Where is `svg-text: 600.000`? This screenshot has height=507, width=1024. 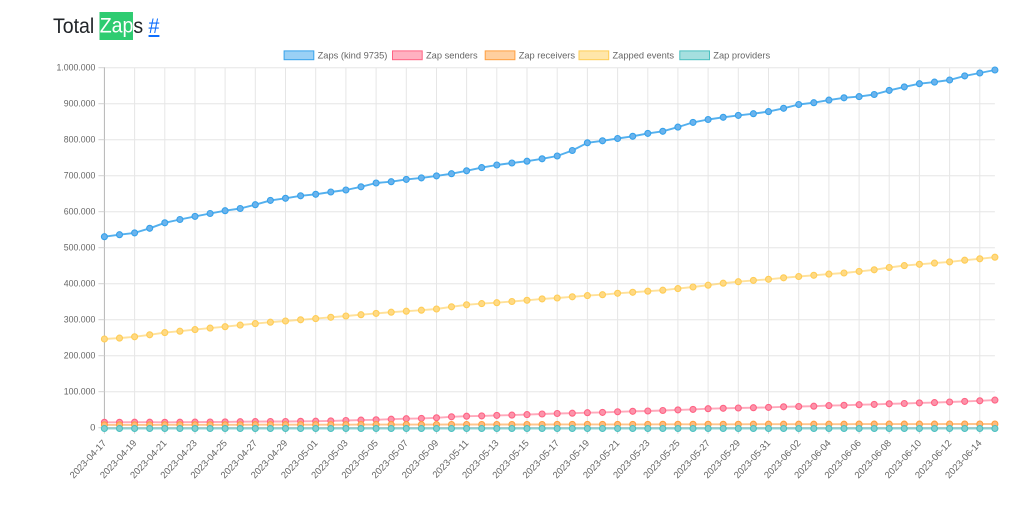
svg-text: 600.000 is located at coordinates (80, 211).